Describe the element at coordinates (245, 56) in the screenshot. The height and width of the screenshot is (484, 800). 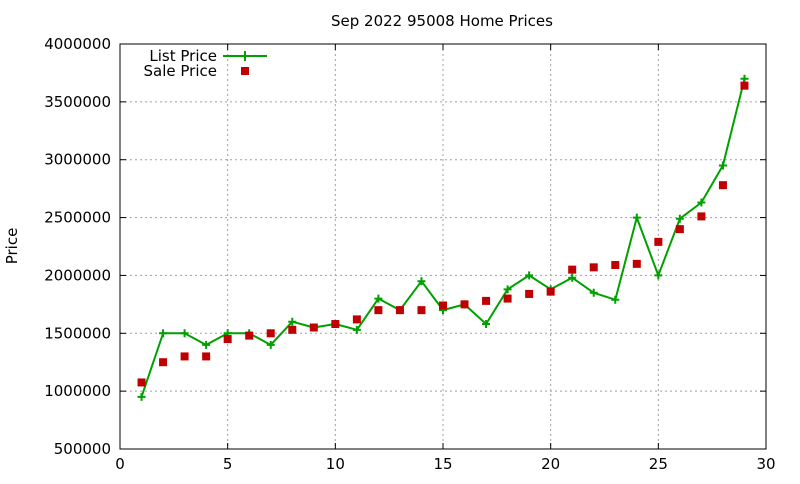
I see `legend-marker-list-price` at that location.